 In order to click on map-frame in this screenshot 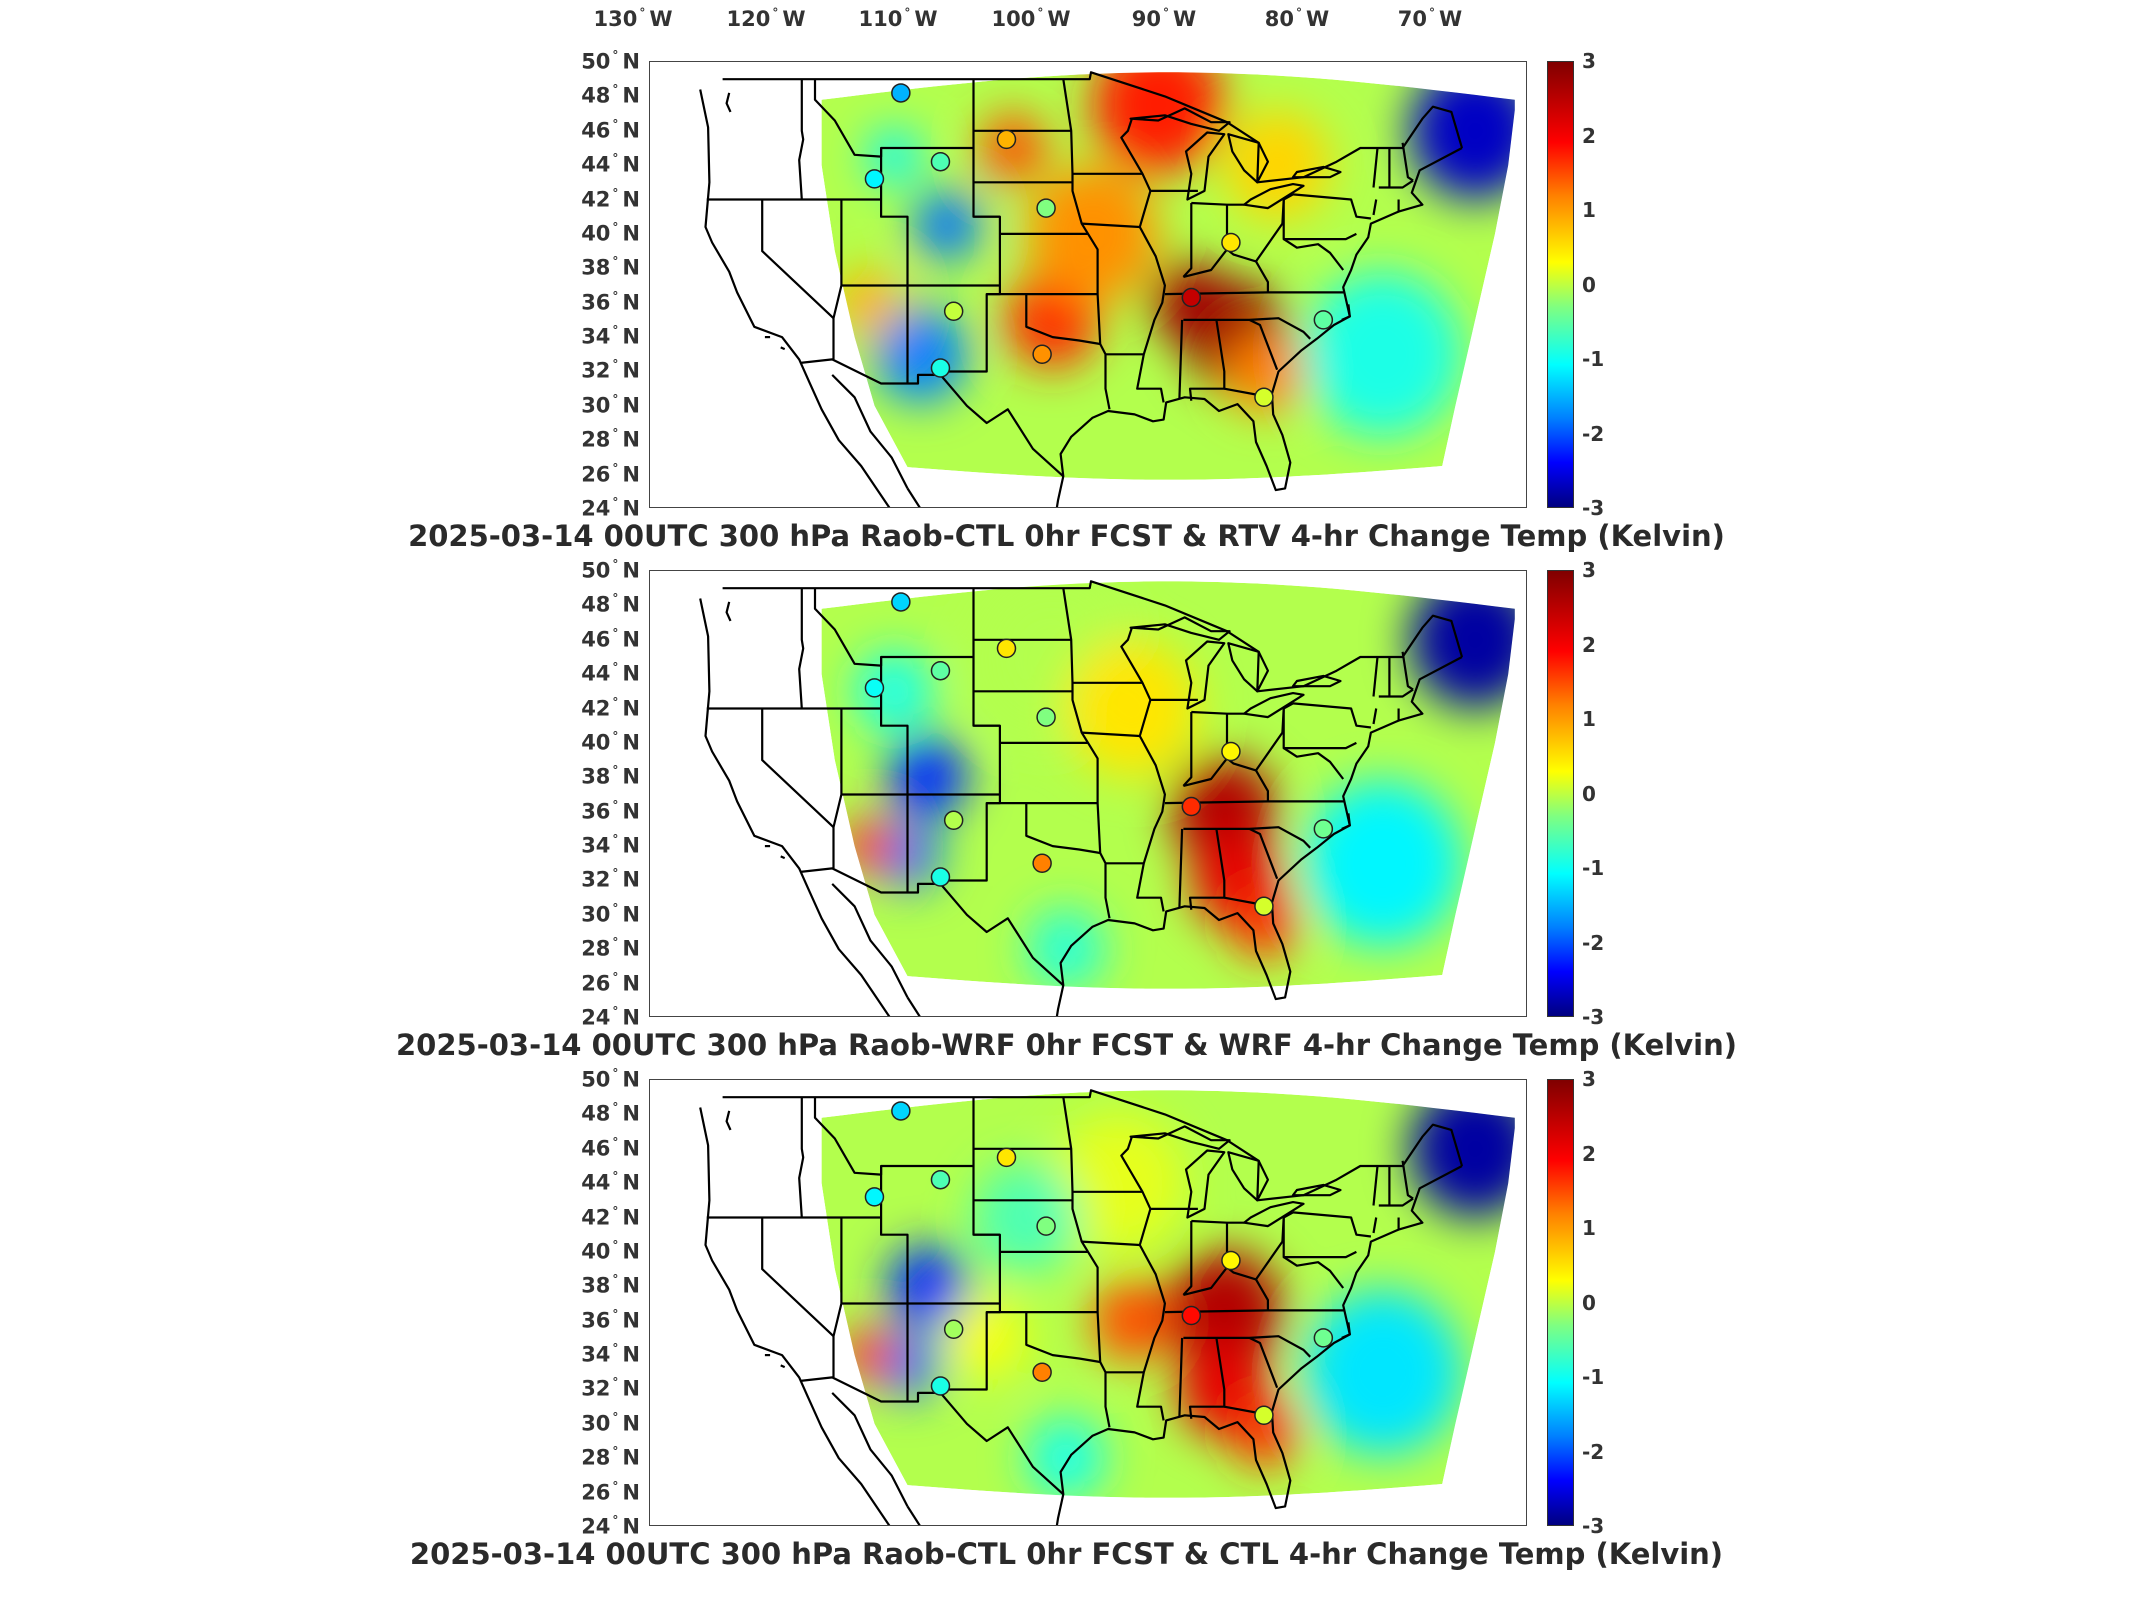, I will do `click(1088, 284)`.